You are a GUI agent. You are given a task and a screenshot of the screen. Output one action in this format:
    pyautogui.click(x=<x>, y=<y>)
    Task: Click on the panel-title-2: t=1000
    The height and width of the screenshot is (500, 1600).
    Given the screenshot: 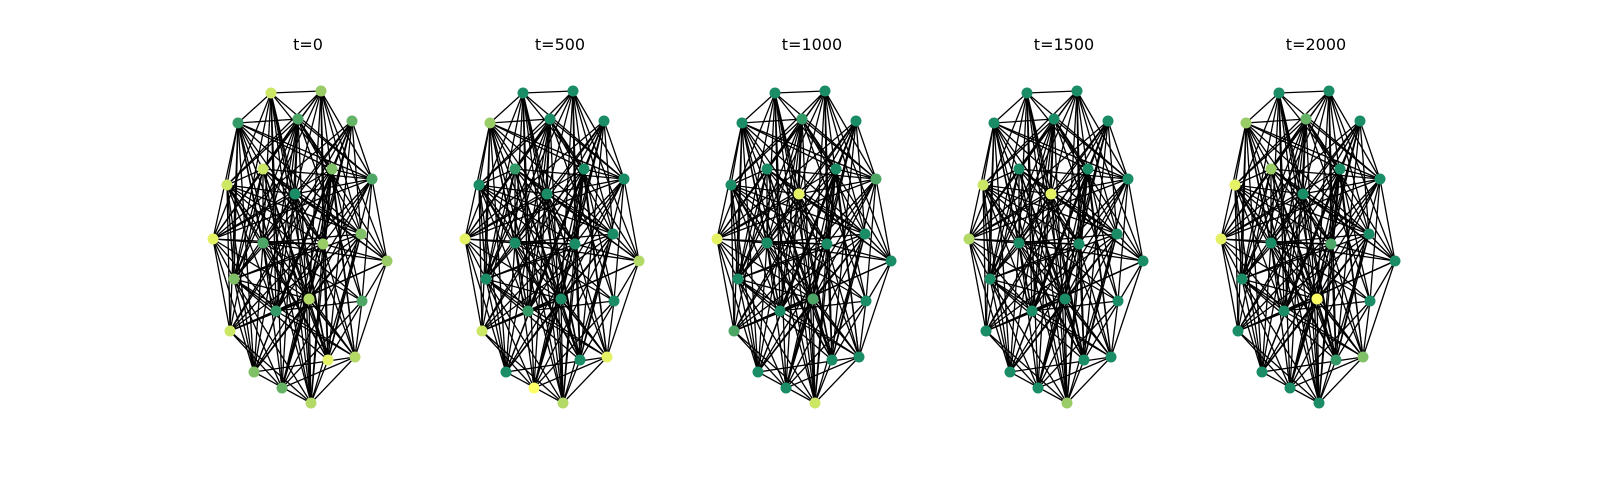 What is the action you would take?
    pyautogui.click(x=812, y=44)
    